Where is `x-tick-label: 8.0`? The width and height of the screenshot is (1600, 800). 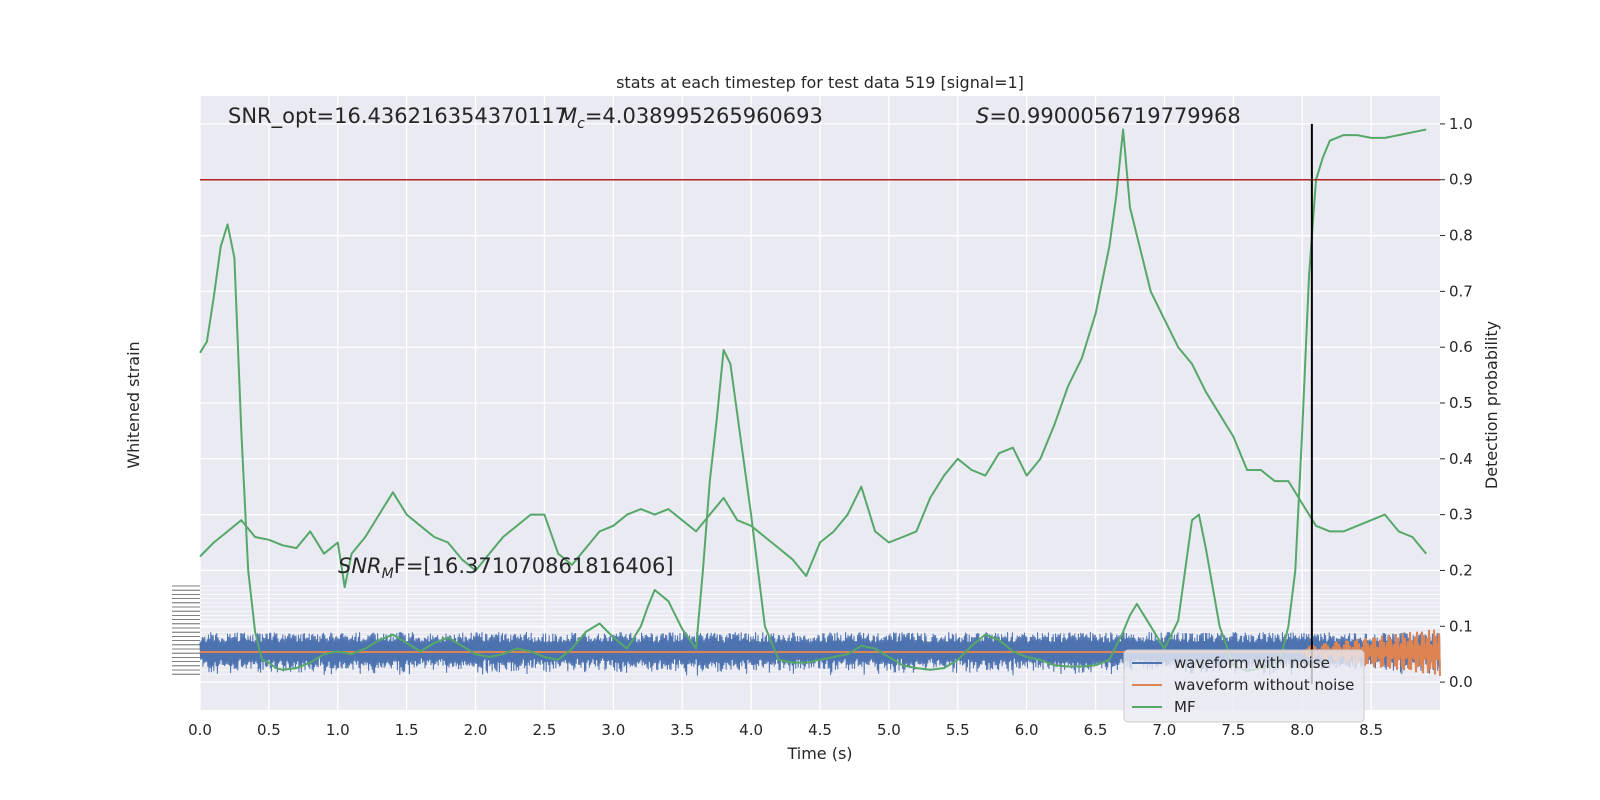
x-tick-label: 8.0 is located at coordinates (1302, 730).